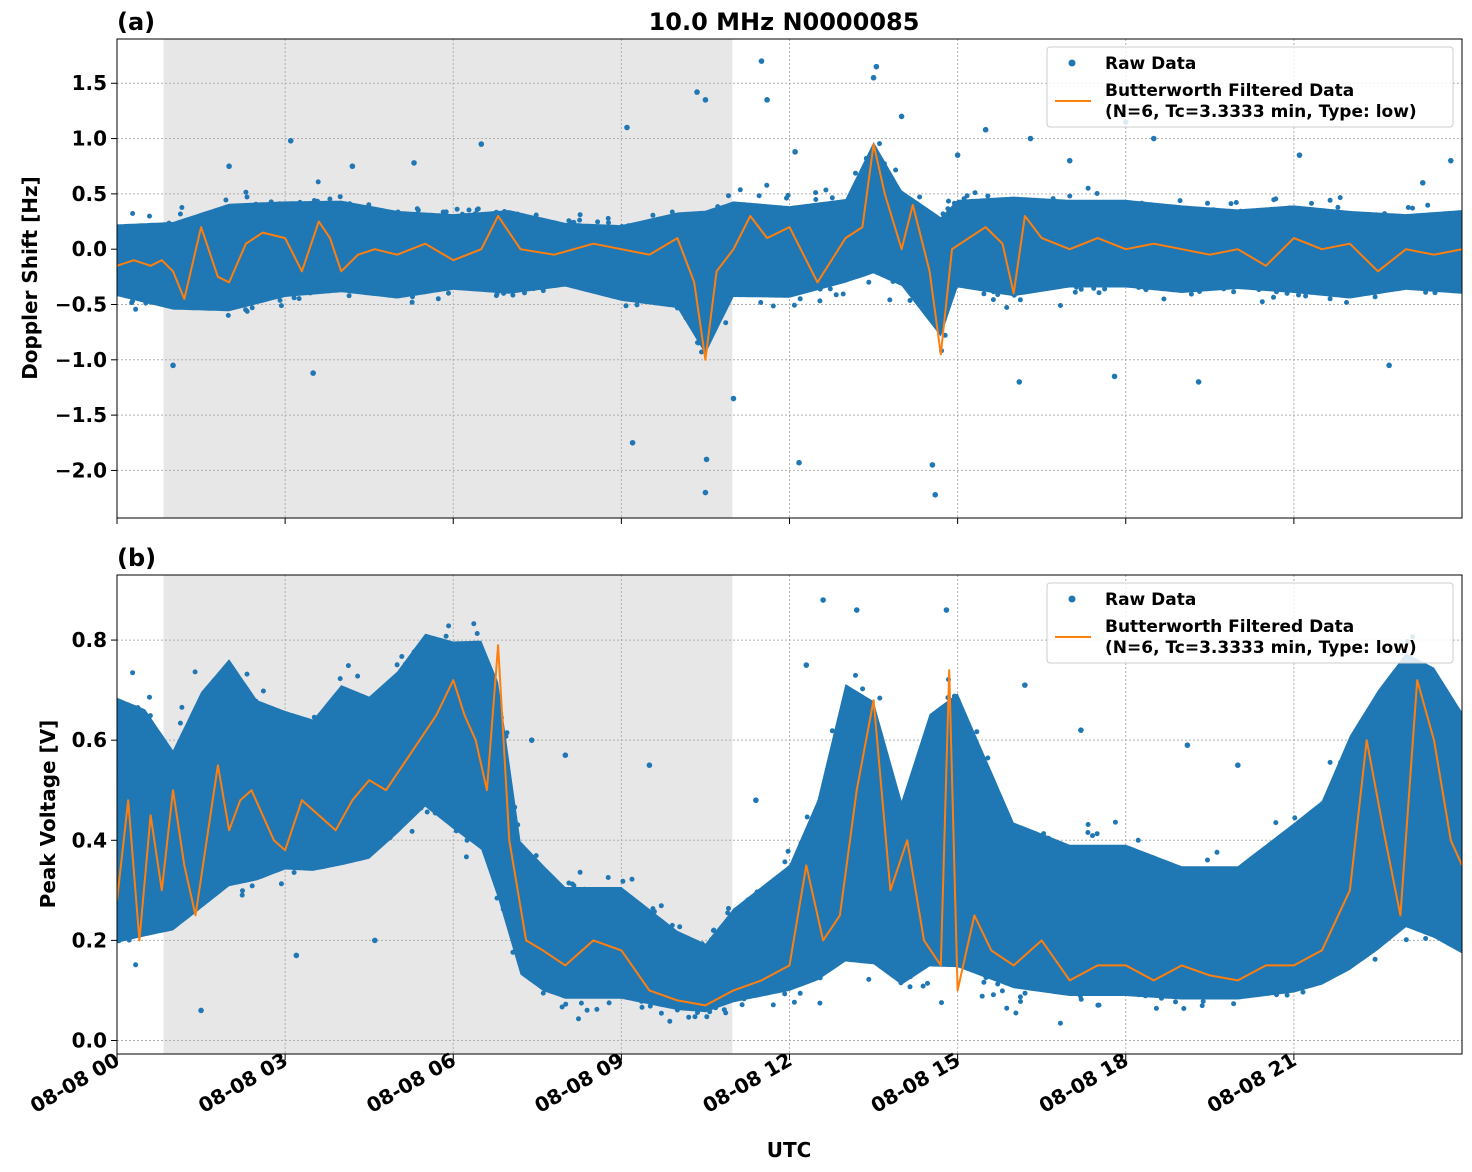 The width and height of the screenshot is (1472, 1172). What do you see at coordinates (789, 1150) in the screenshot?
I see `x-axis-label: UTC` at bounding box center [789, 1150].